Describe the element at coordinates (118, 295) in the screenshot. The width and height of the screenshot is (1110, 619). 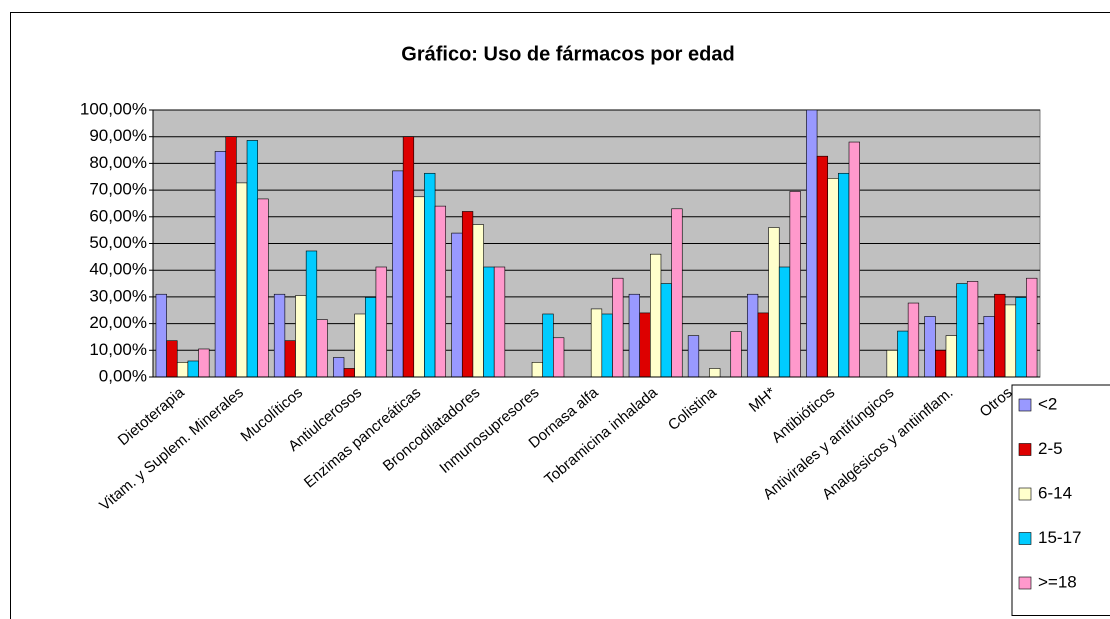
I see `y-tick-label: 30,00%` at that location.